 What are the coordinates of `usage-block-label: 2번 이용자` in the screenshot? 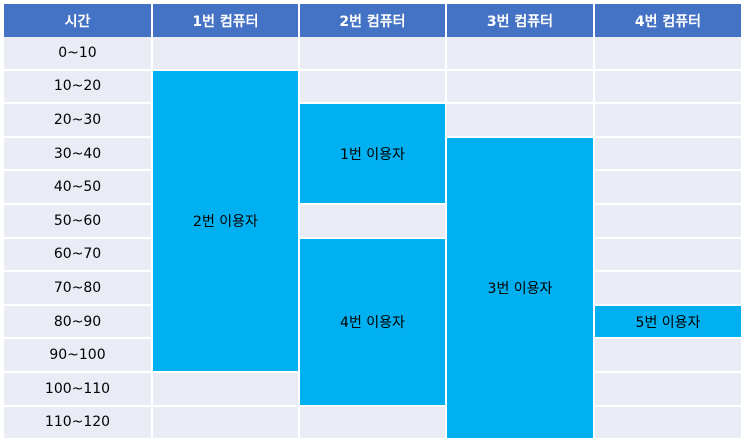 It's located at (225, 221).